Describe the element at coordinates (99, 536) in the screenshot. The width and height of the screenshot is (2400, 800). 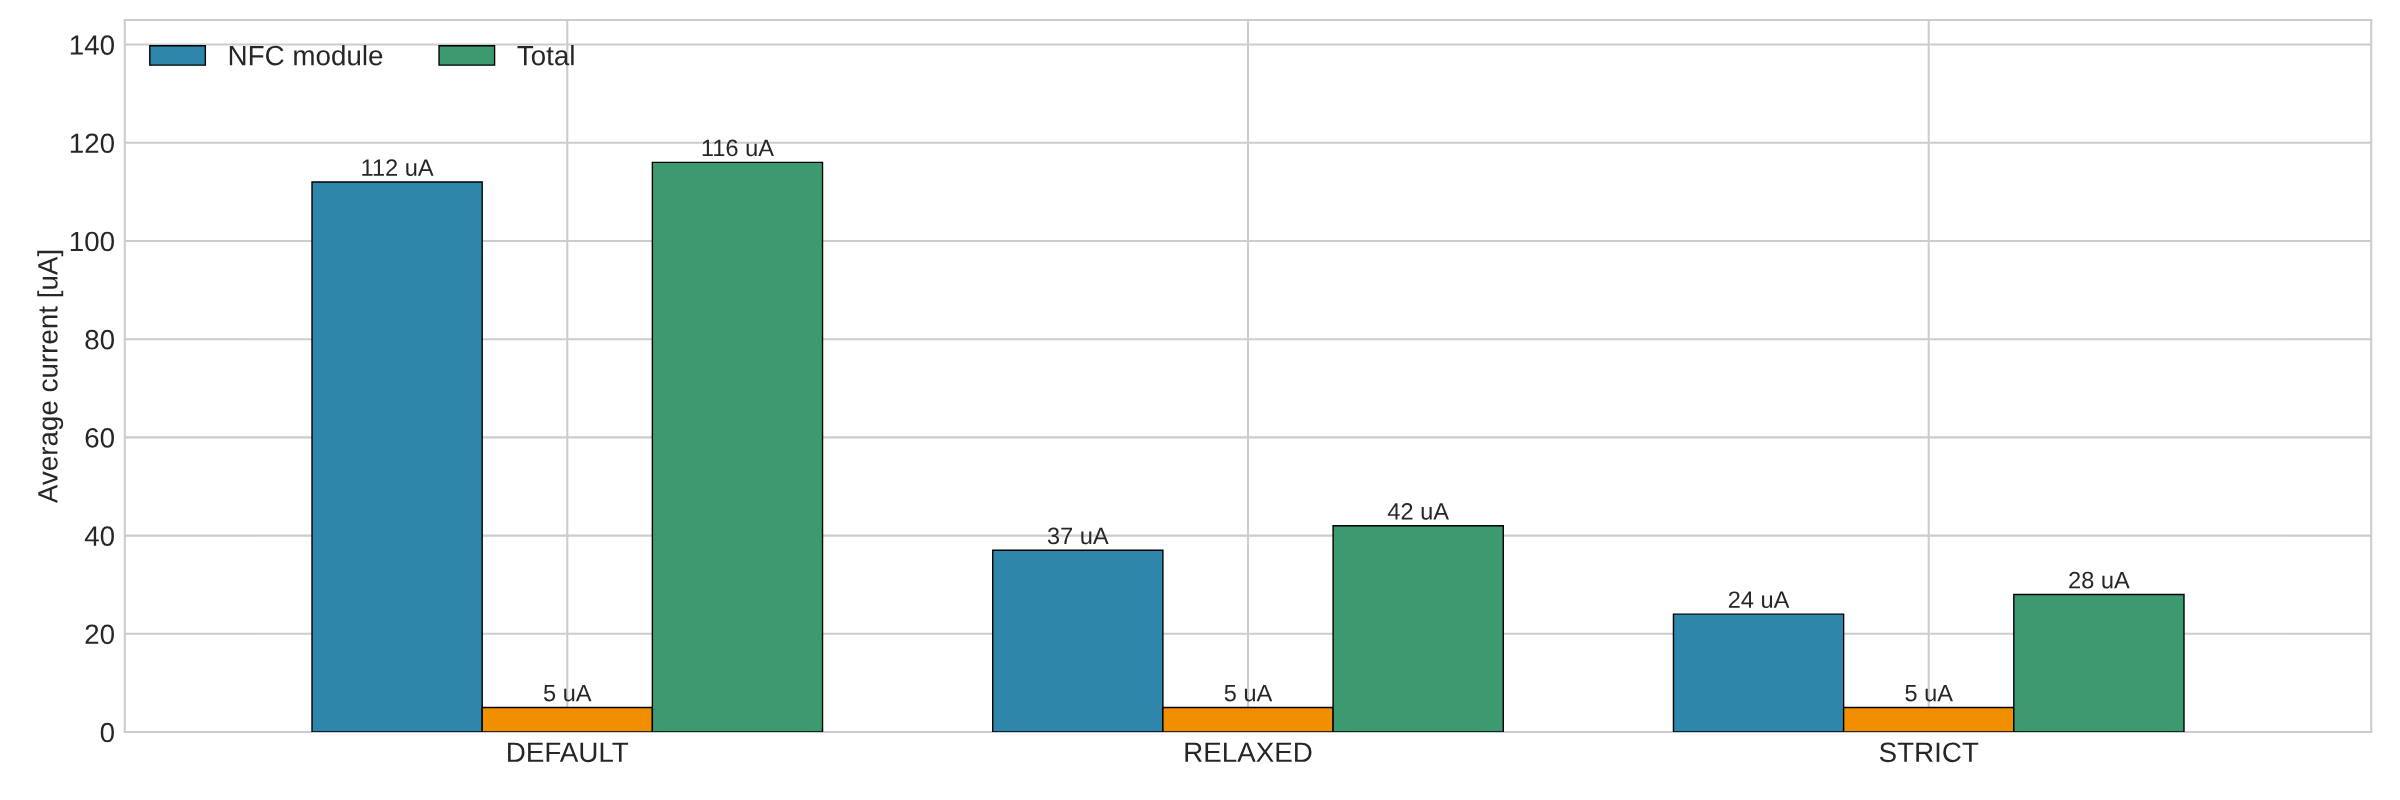
I see `y-tick-label: 40` at that location.